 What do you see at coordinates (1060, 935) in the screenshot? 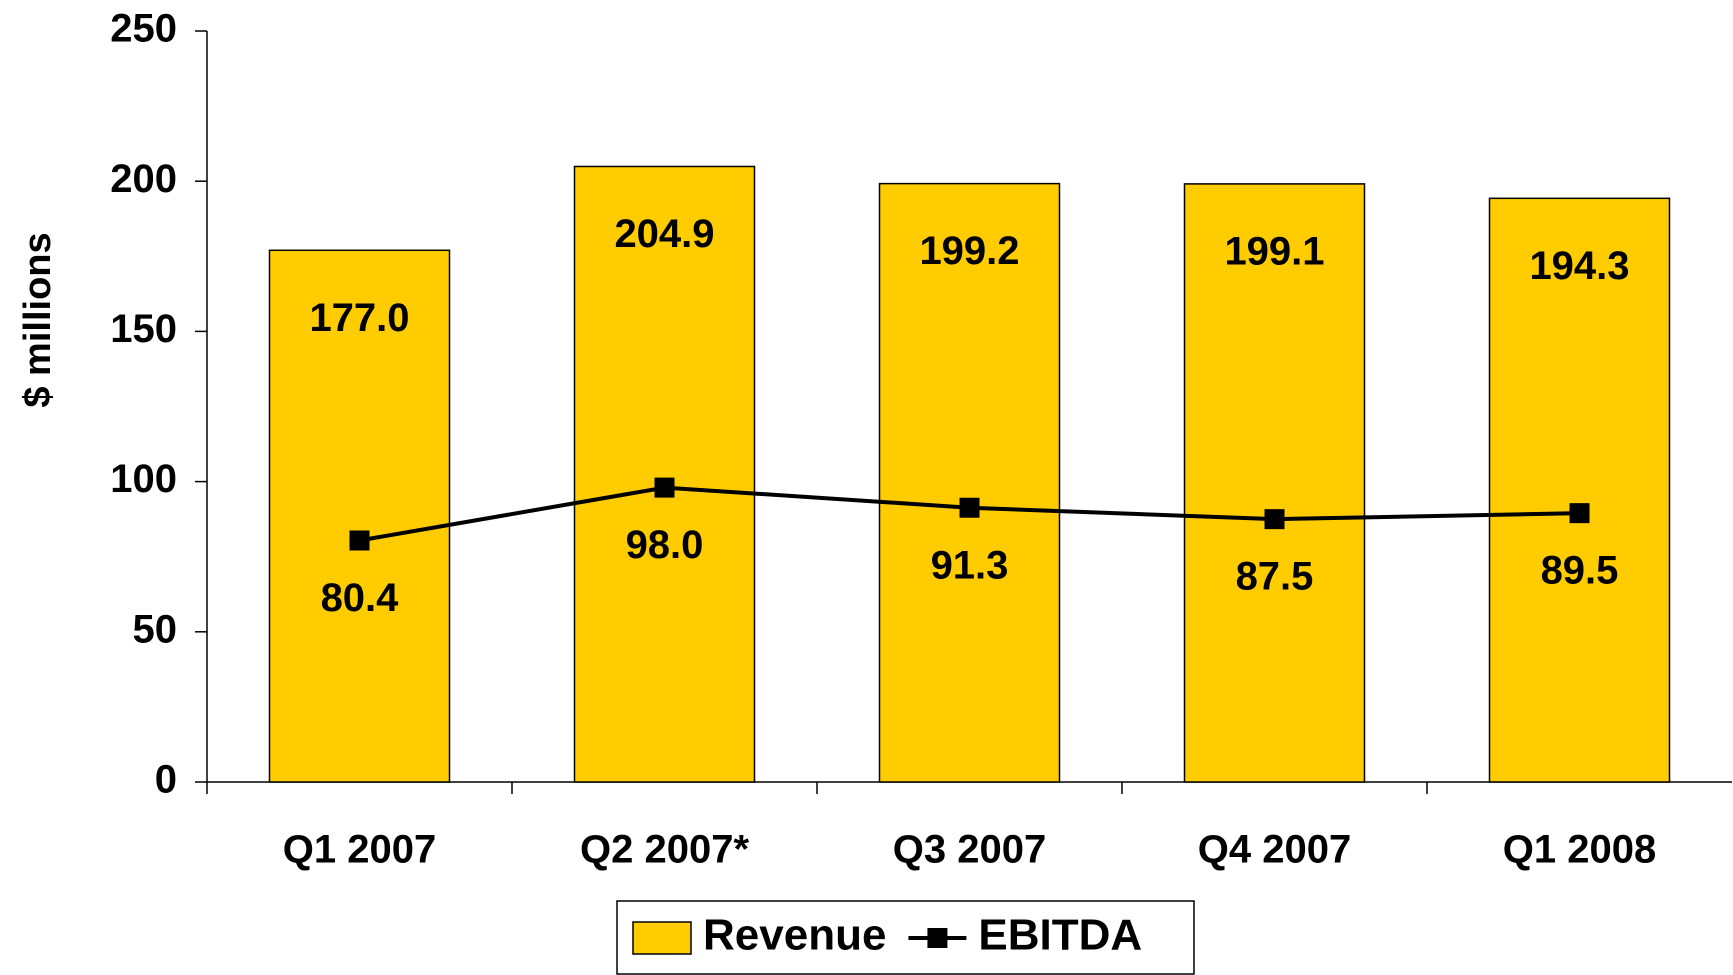
I see `legend-label: EBITDA` at bounding box center [1060, 935].